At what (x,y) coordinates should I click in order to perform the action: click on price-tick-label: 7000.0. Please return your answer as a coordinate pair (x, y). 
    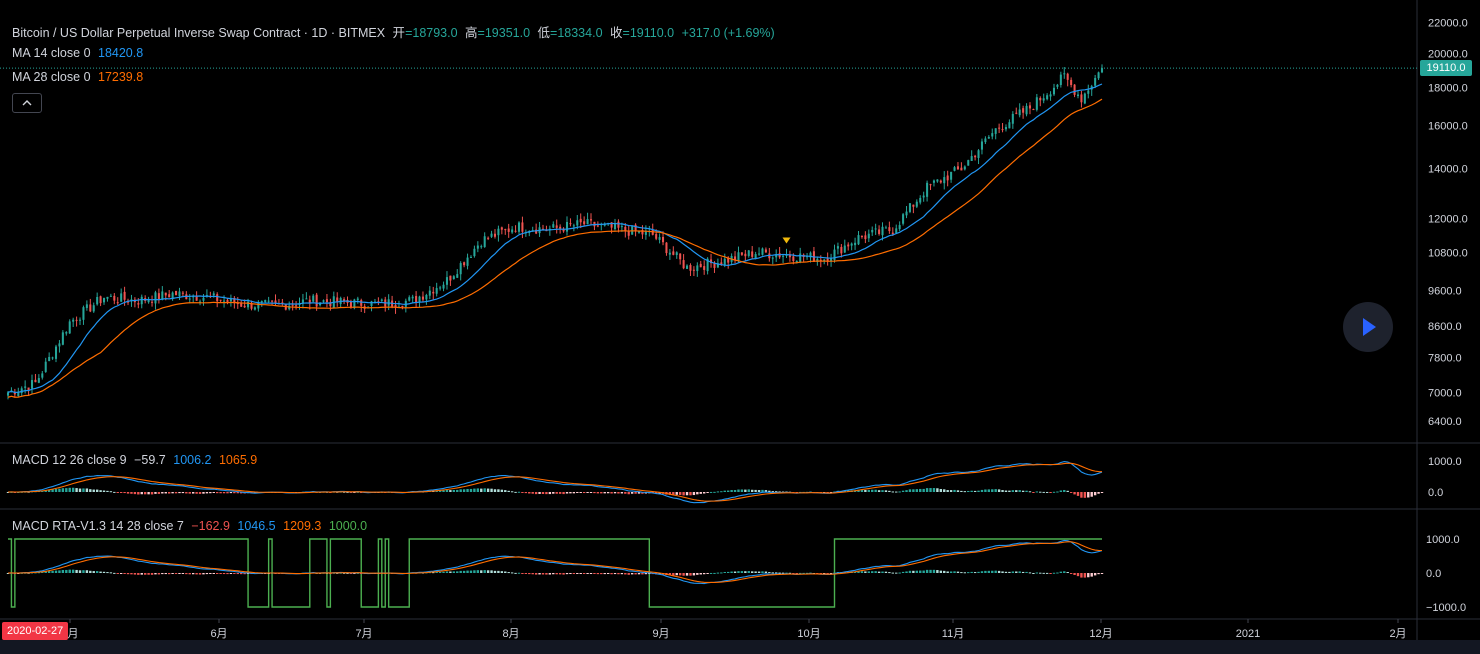
    Looking at the image, I should click on (1445, 393).